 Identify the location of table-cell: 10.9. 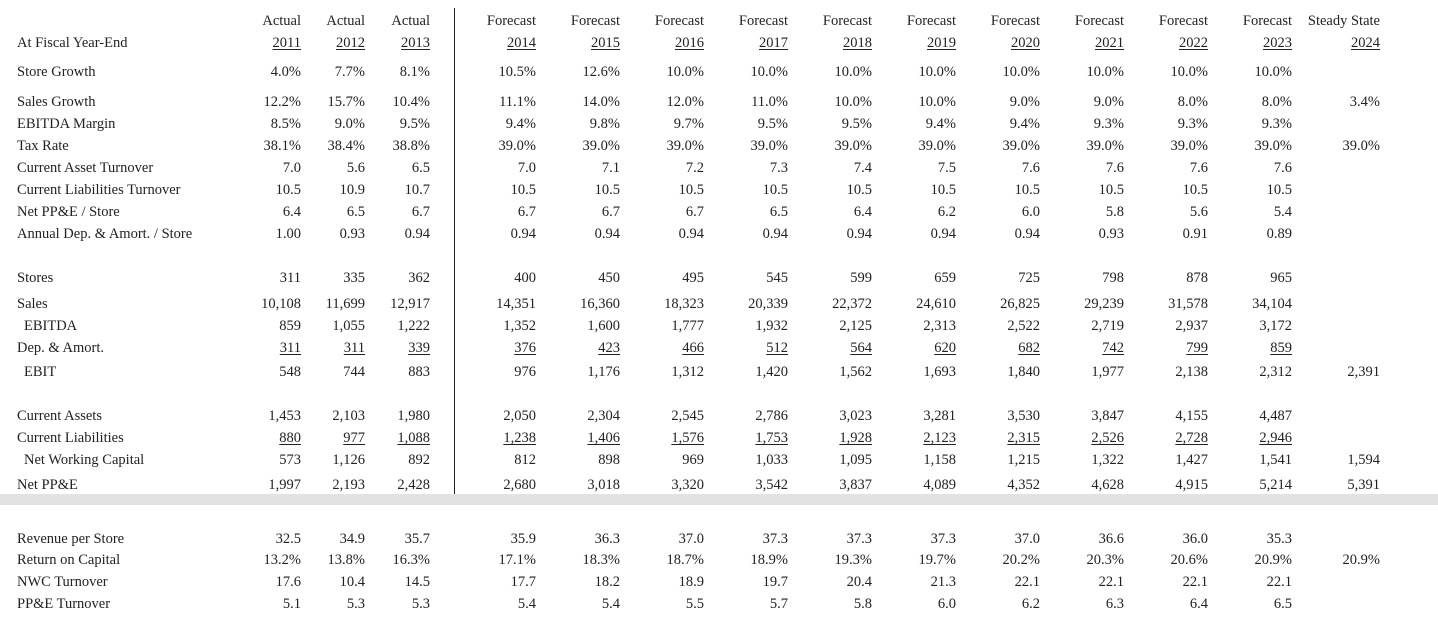
(352, 190).